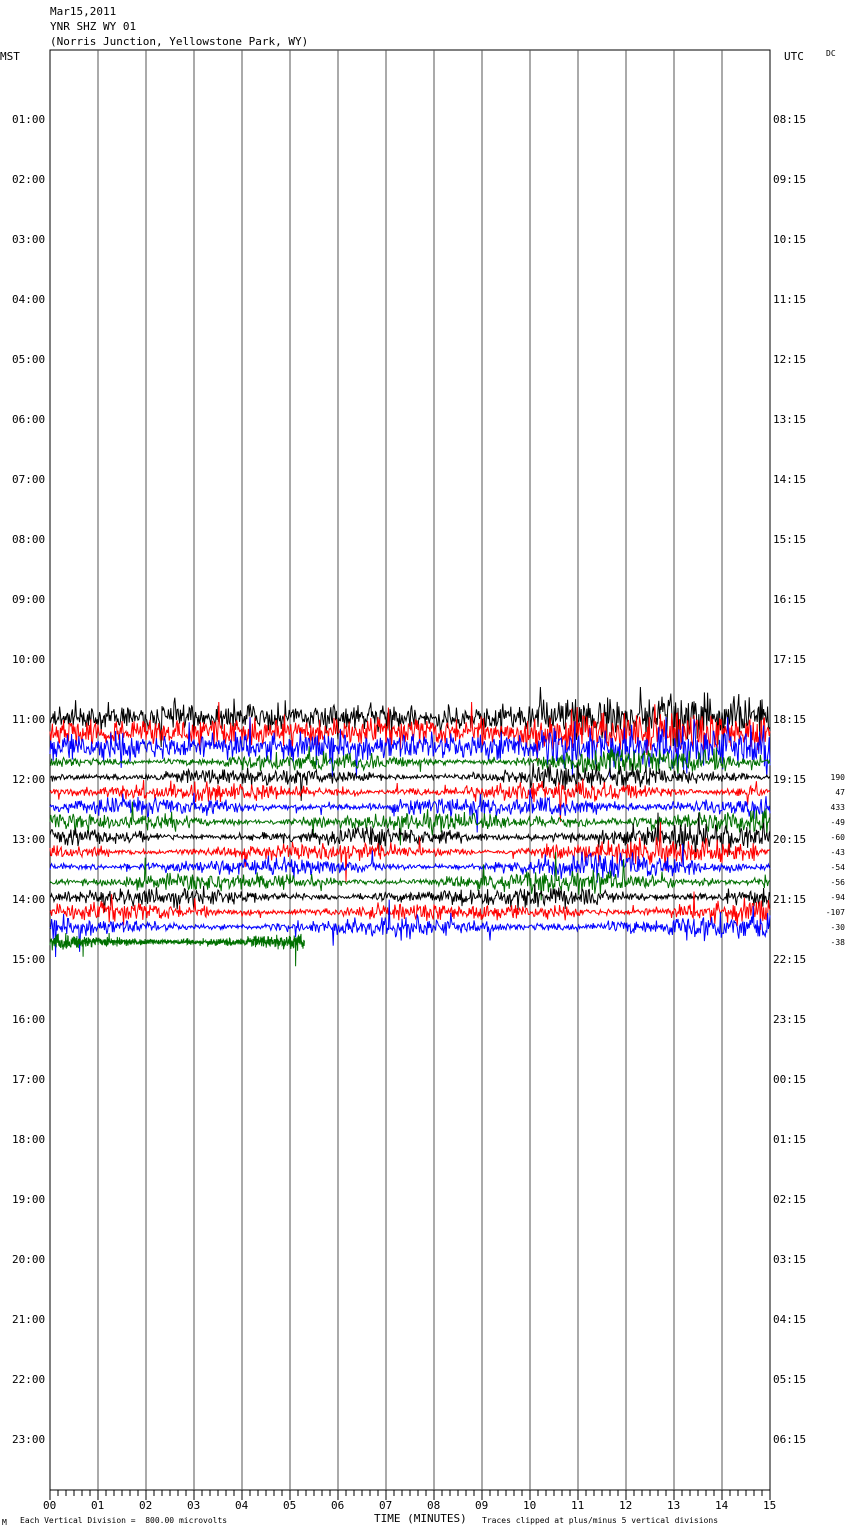 Image resolution: width=850 pixels, height=1534 pixels. Describe the element at coordinates (386, 1505) in the screenshot. I see `x-tick-label: 07` at that location.